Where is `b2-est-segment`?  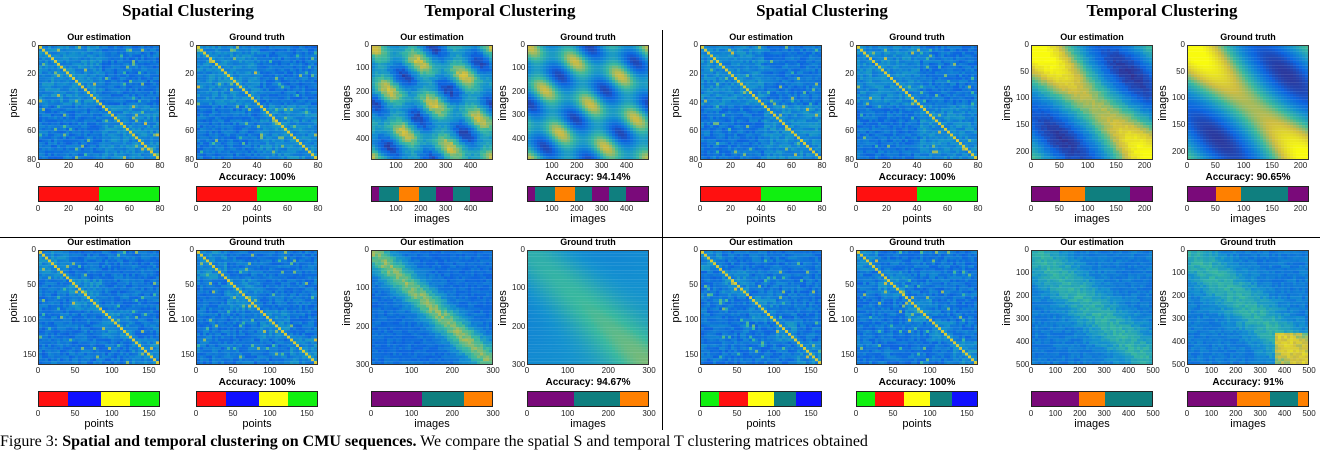
b2-est-segment is located at coordinates (478, 399).